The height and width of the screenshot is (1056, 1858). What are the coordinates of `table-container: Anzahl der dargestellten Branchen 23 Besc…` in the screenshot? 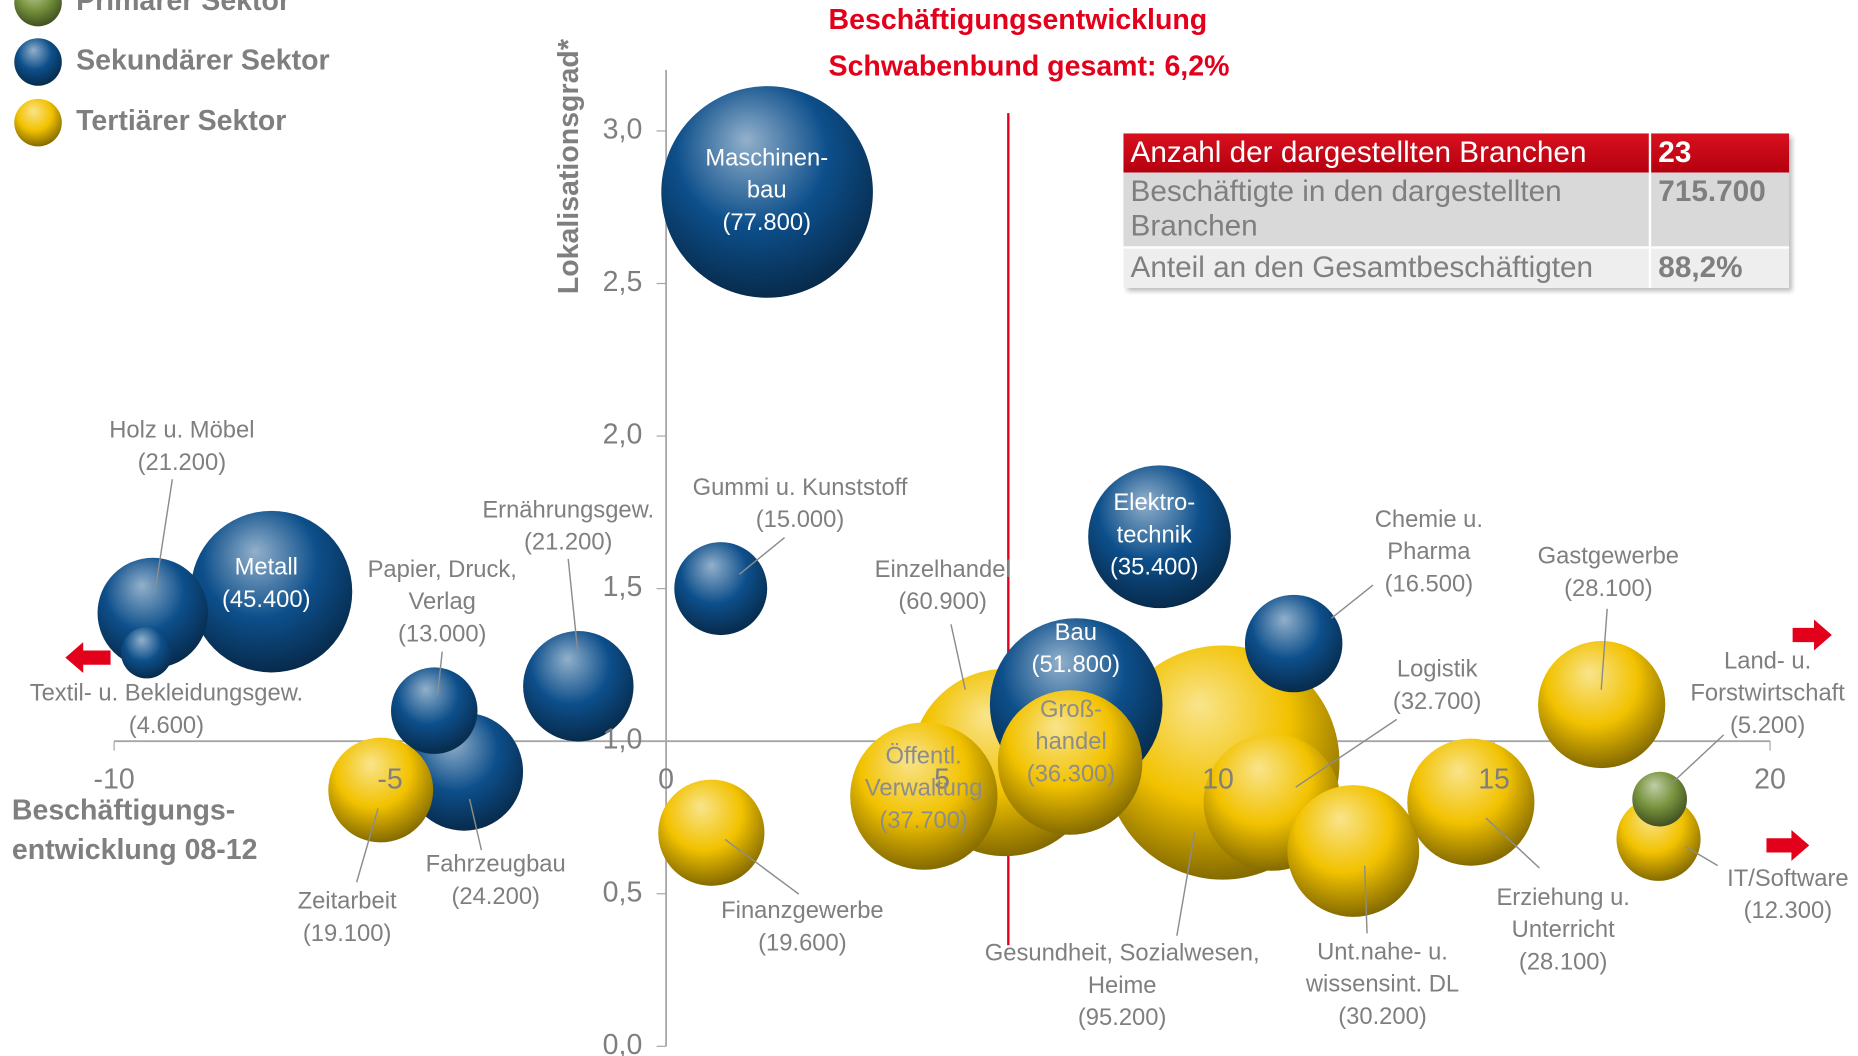 It's located at (1462, 210).